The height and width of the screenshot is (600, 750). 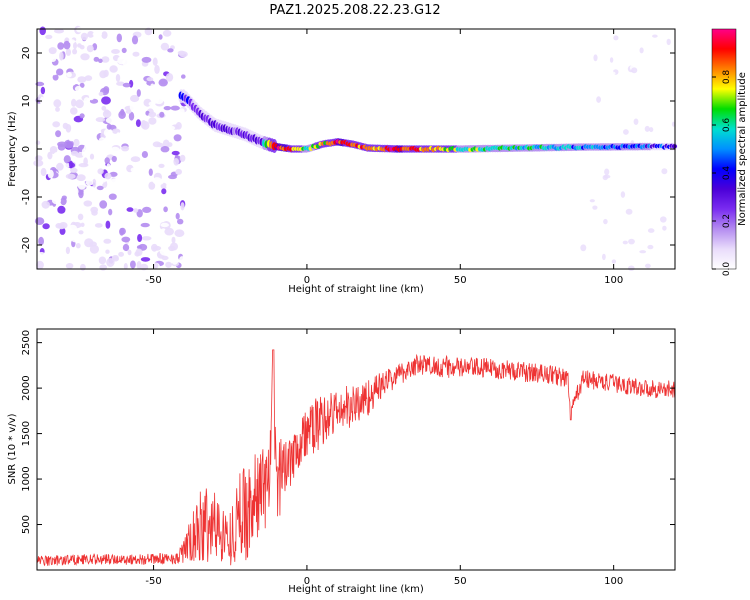 What do you see at coordinates (26, 245) in the screenshot?
I see `spectrogram-y-tick-label: -20` at bounding box center [26, 245].